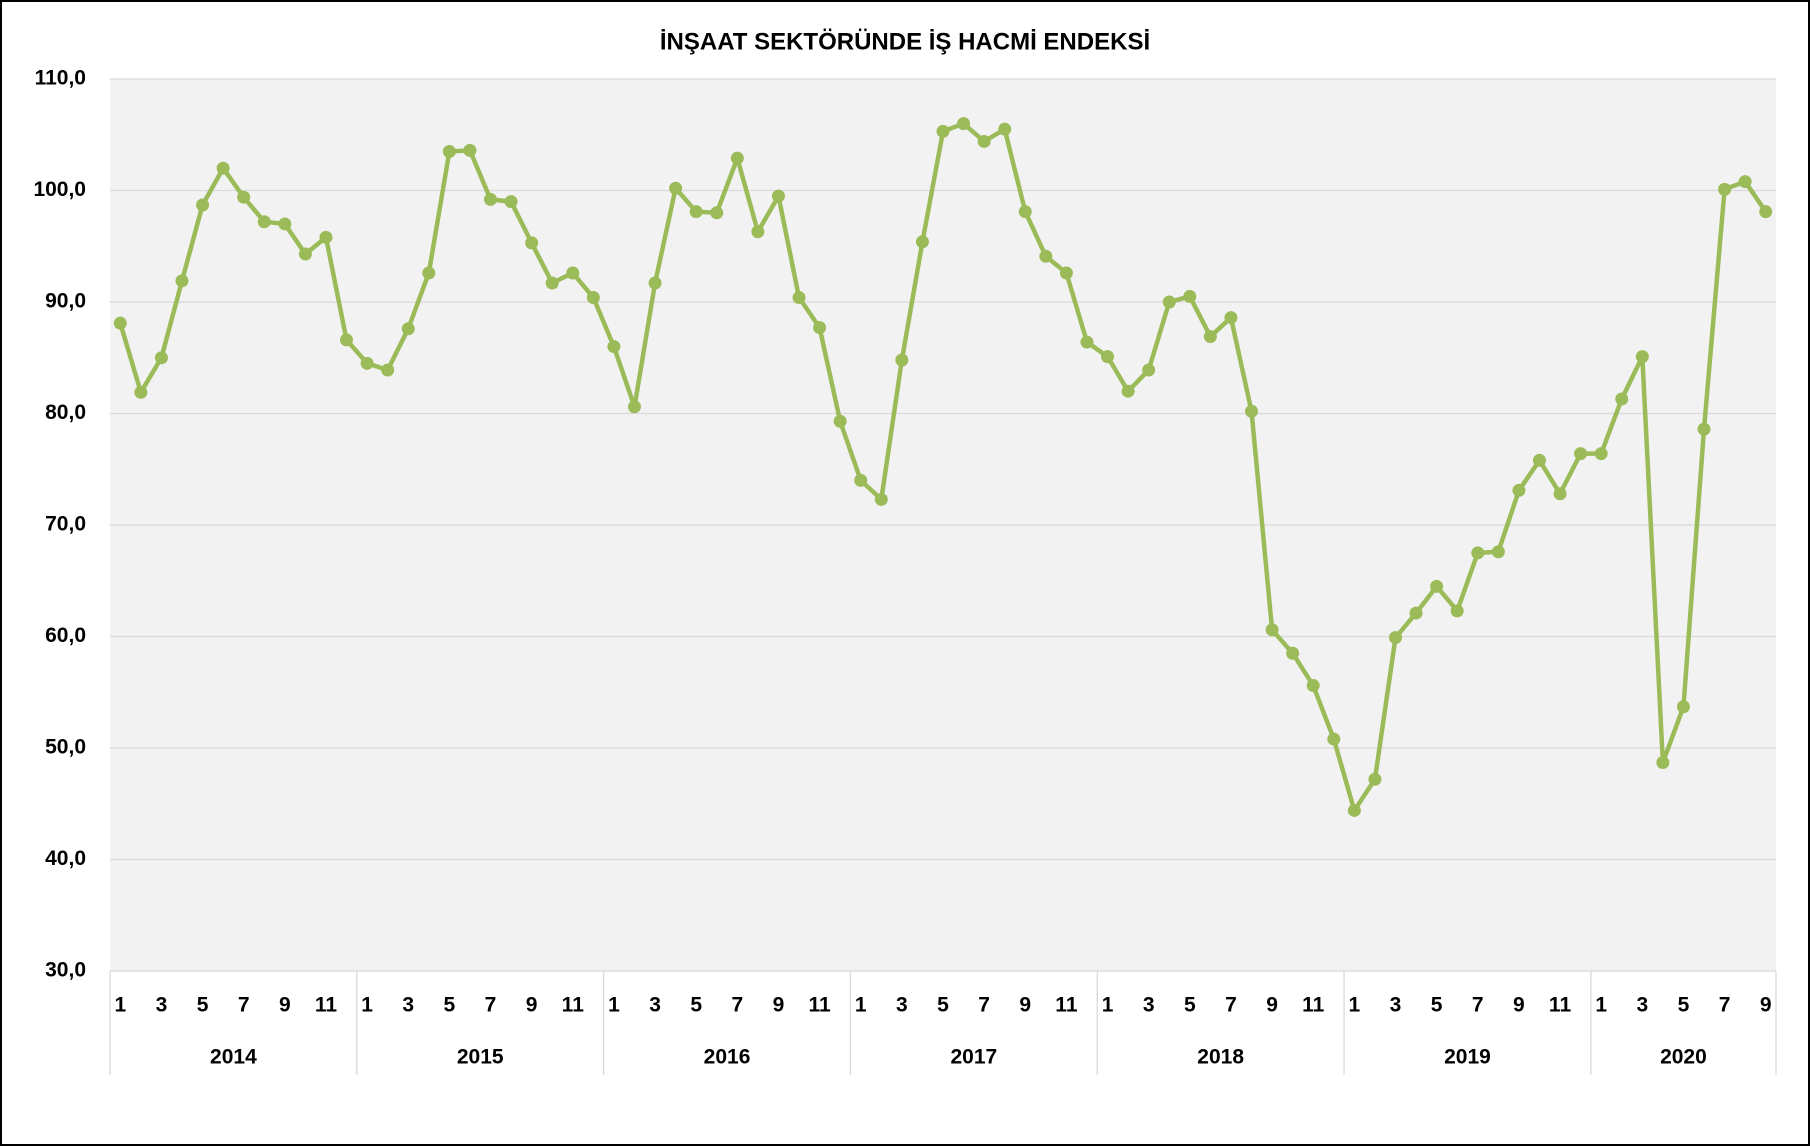 This screenshot has height=1146, width=1810. Describe the element at coordinates (65, 524) in the screenshot. I see `y-tick-label: 70,0` at that location.